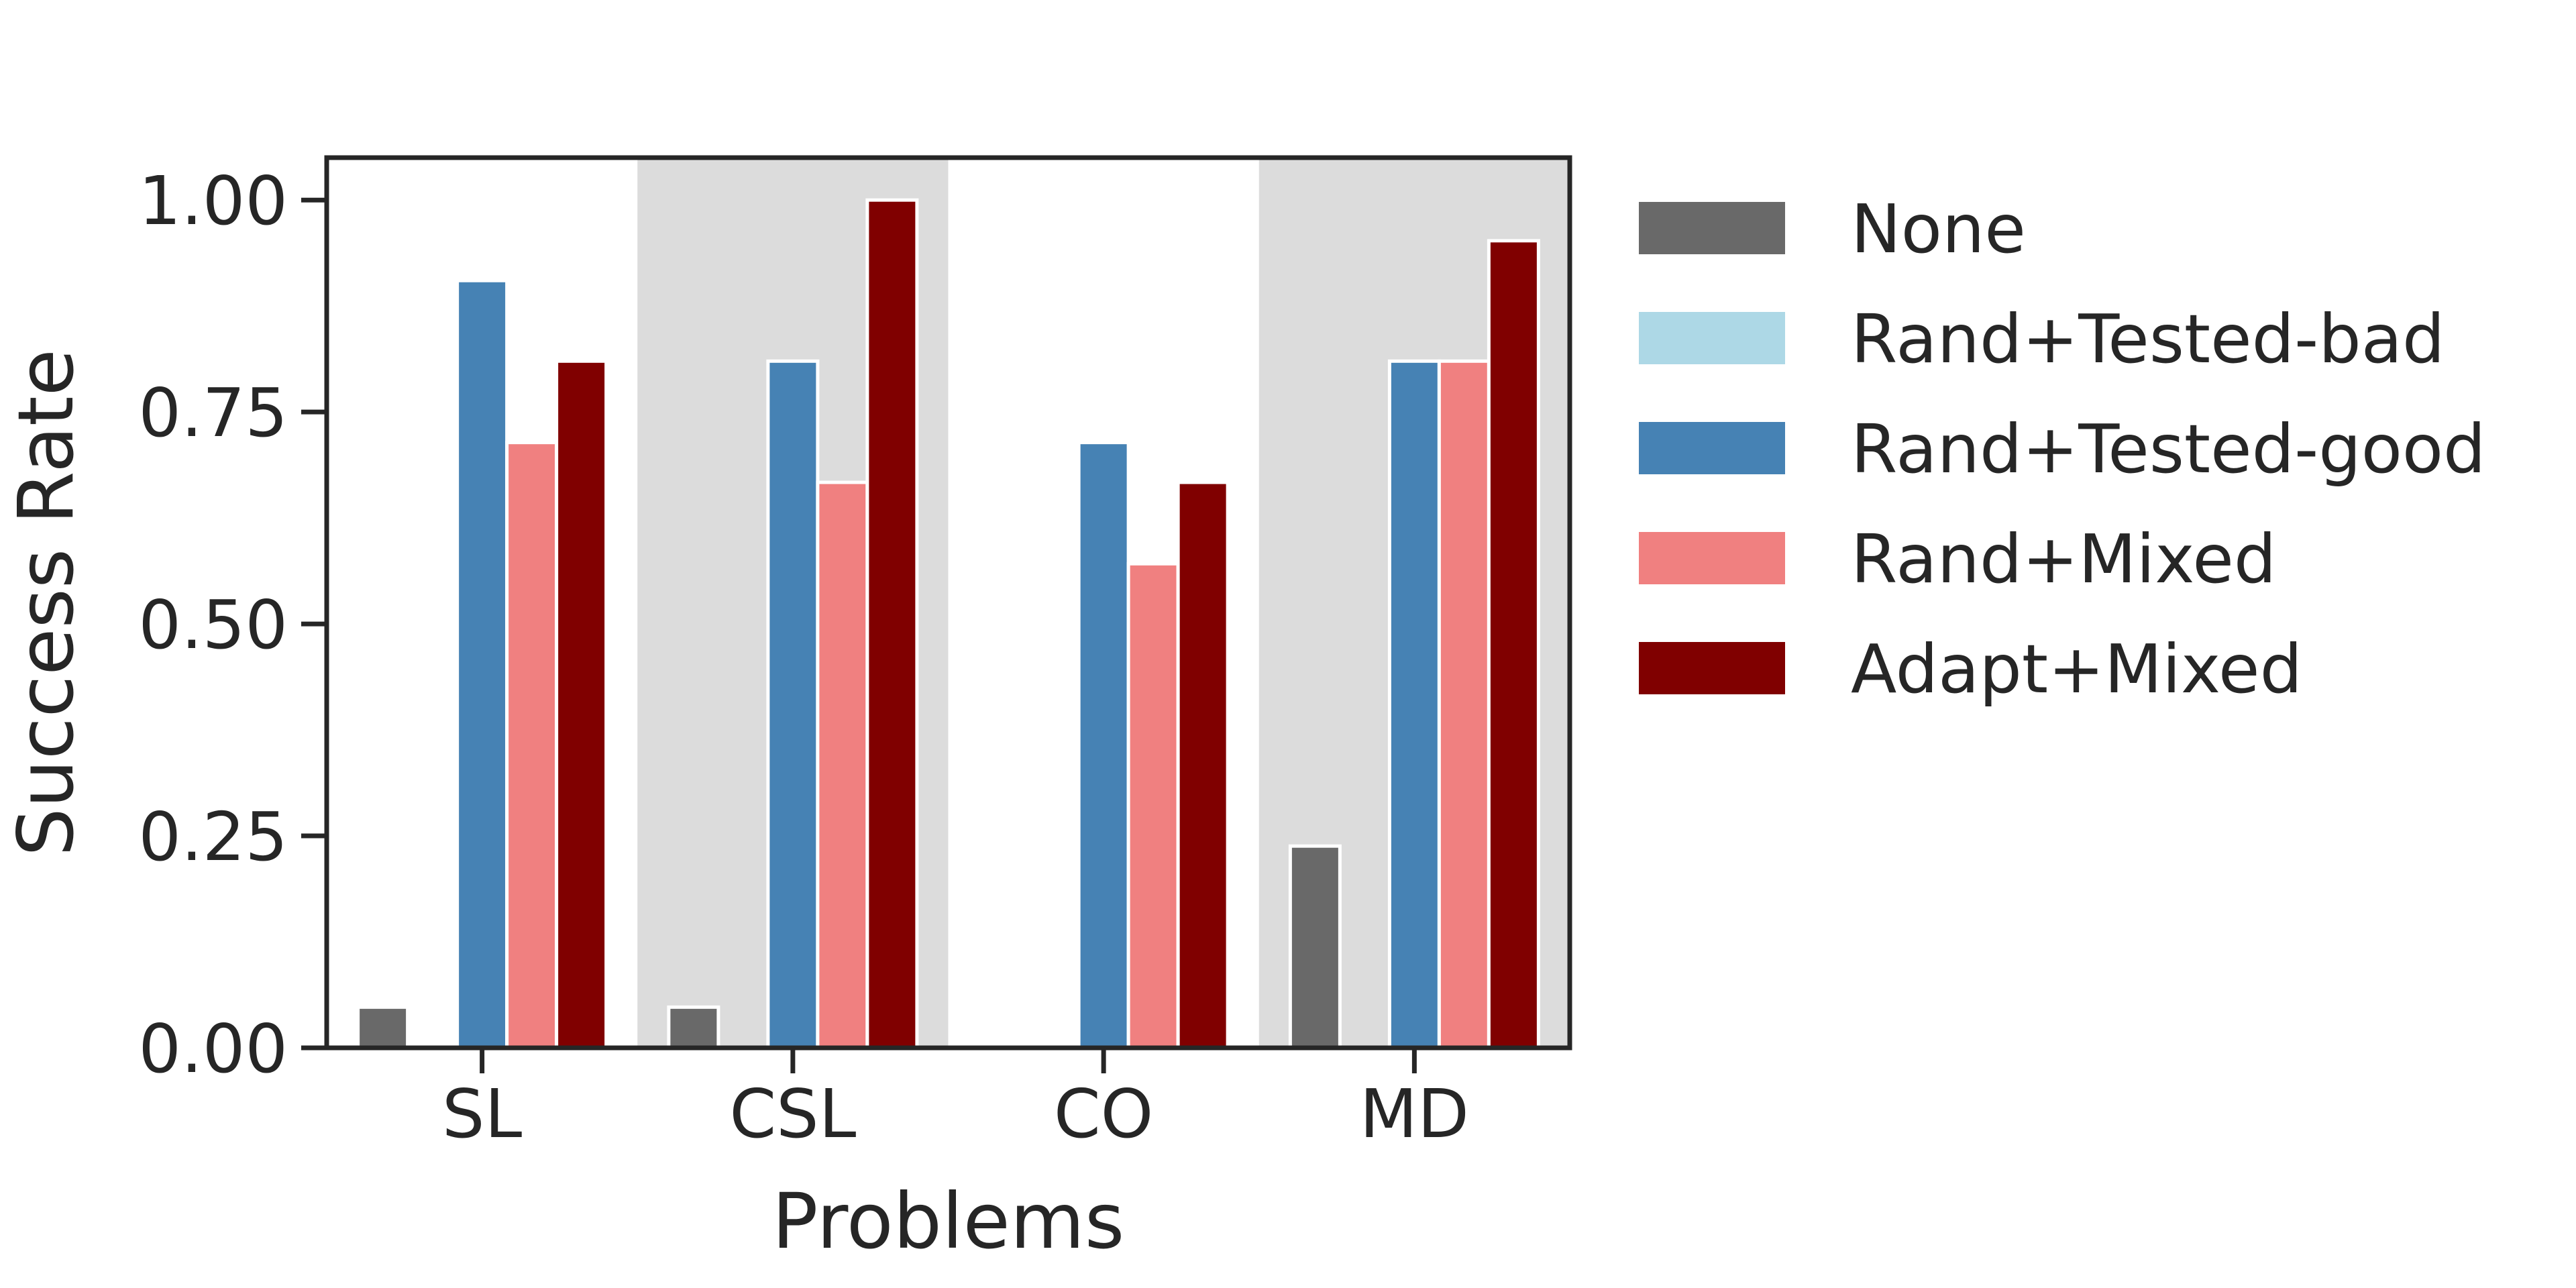 The image size is (2576, 1288). What do you see at coordinates (213, 1049) in the screenshot?
I see `y-tick-label: 0.00` at bounding box center [213, 1049].